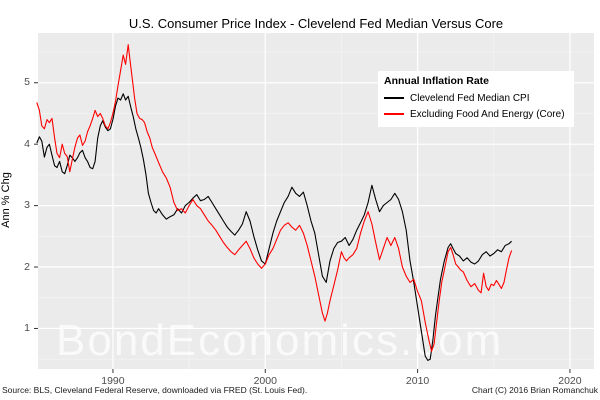  What do you see at coordinates (27, 205) in the screenshot?
I see `y-tick-label: 3` at bounding box center [27, 205].